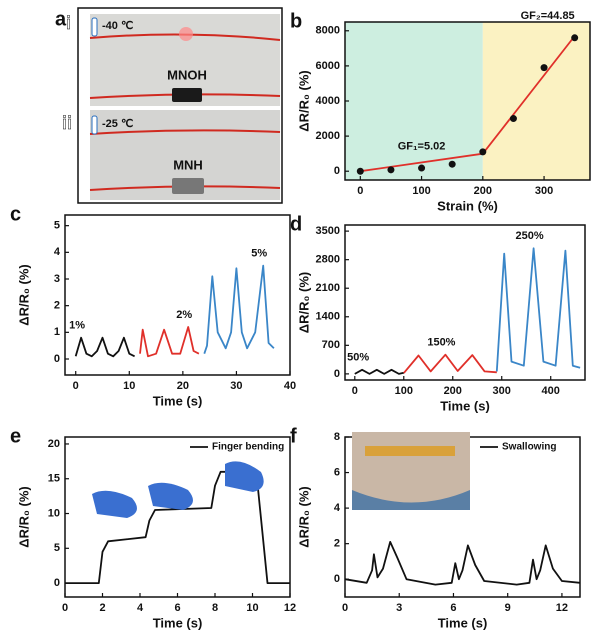 This screenshot has width=600, height=632. Describe the element at coordinates (68, 23) in the screenshot. I see `photo-label: i` at that location.